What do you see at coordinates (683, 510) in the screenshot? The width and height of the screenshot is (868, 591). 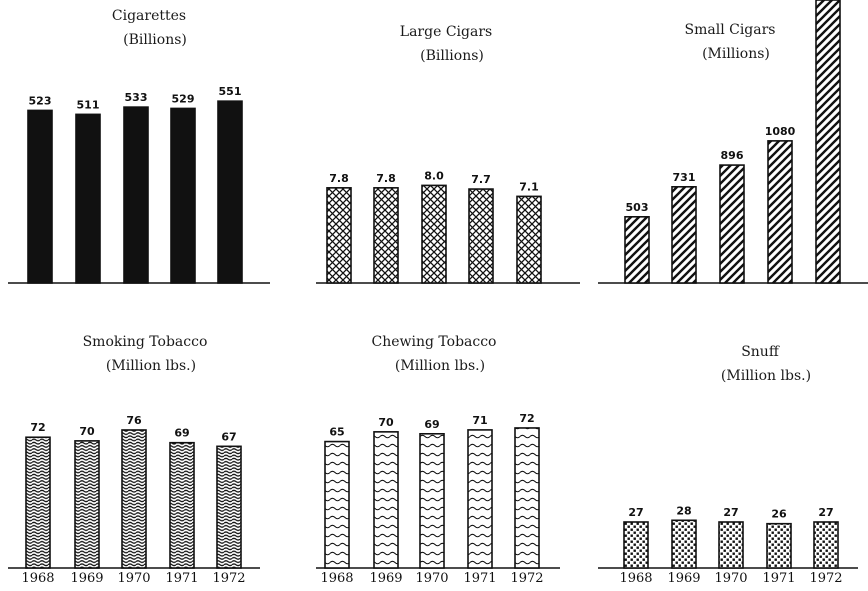 I see `data-label: 28` at bounding box center [683, 510].